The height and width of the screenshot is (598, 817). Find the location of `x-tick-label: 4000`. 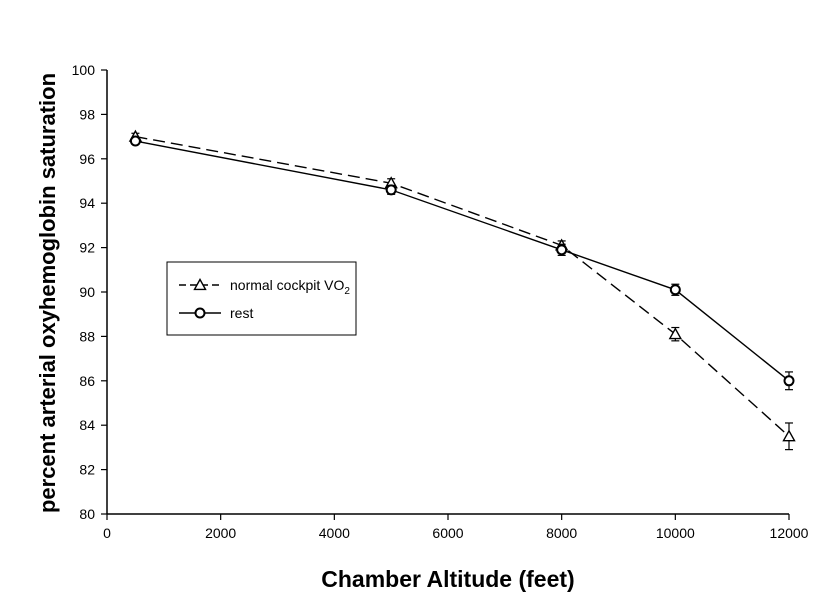

x-tick-label: 4000 is located at coordinates (334, 533).